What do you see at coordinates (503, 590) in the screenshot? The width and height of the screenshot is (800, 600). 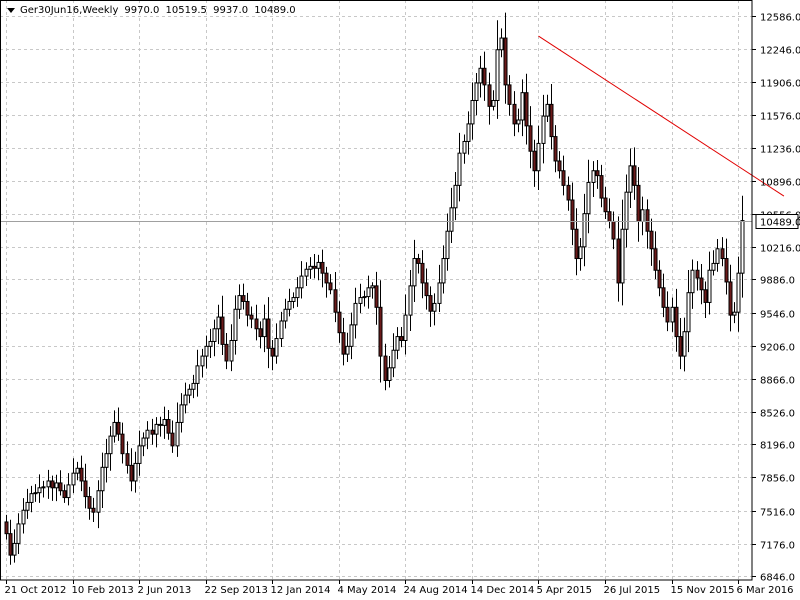 I see `x-tick-label: 14 Dec 2014` at bounding box center [503, 590].